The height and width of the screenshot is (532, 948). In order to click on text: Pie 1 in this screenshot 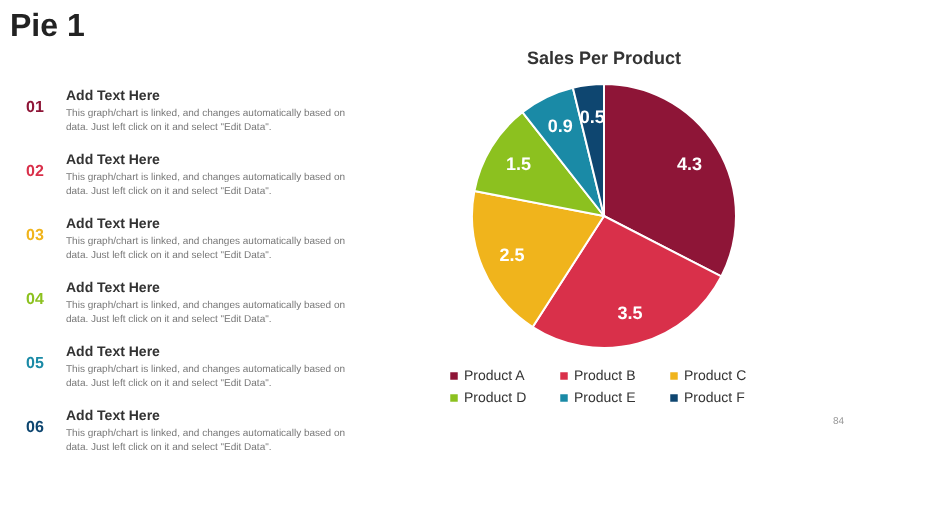, I will do `click(47, 27)`.